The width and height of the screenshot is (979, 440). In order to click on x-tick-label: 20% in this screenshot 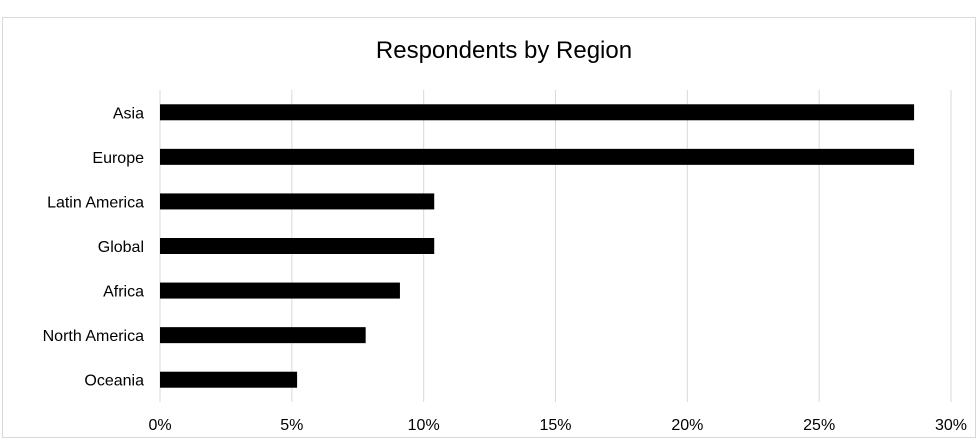, I will do `click(687, 425)`.